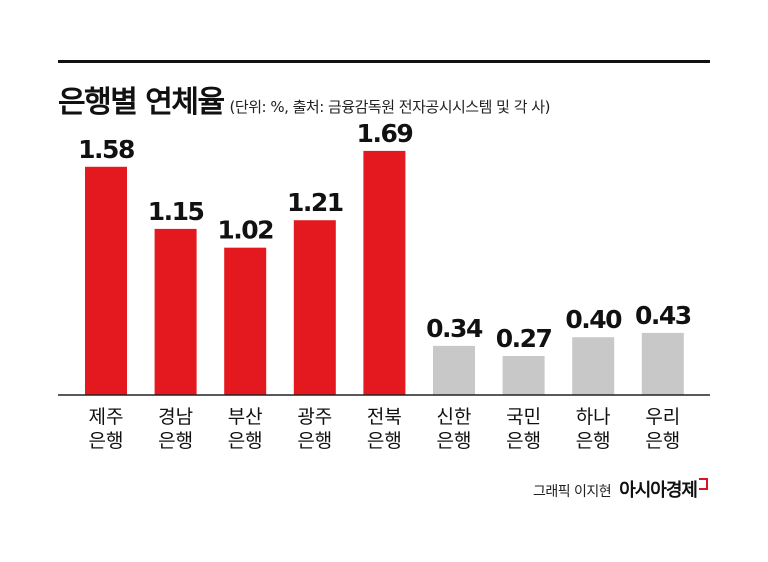  I want to click on graphic-credit: 그래픽 이지현, so click(572, 492).